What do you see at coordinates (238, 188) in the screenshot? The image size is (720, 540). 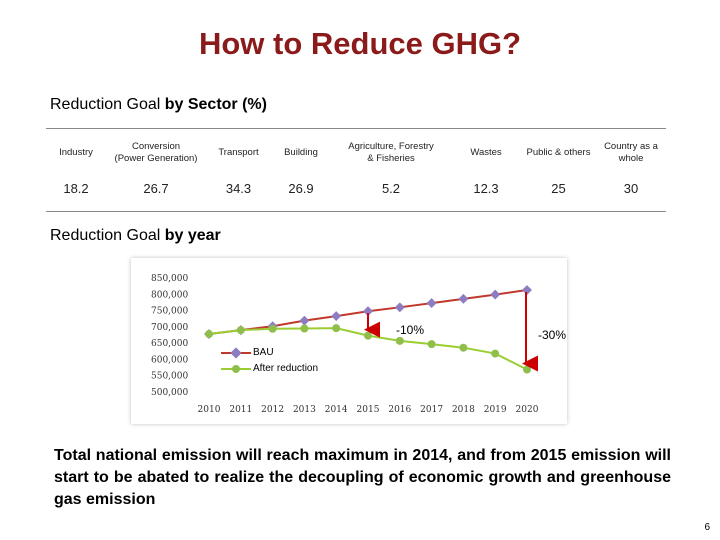 I see `value-transport: 34.3` at bounding box center [238, 188].